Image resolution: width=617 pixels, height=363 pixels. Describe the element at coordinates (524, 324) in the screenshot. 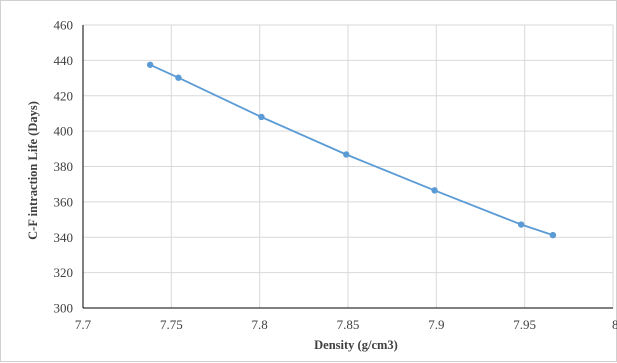

I see `x-tick-label: 7.95` at that location.